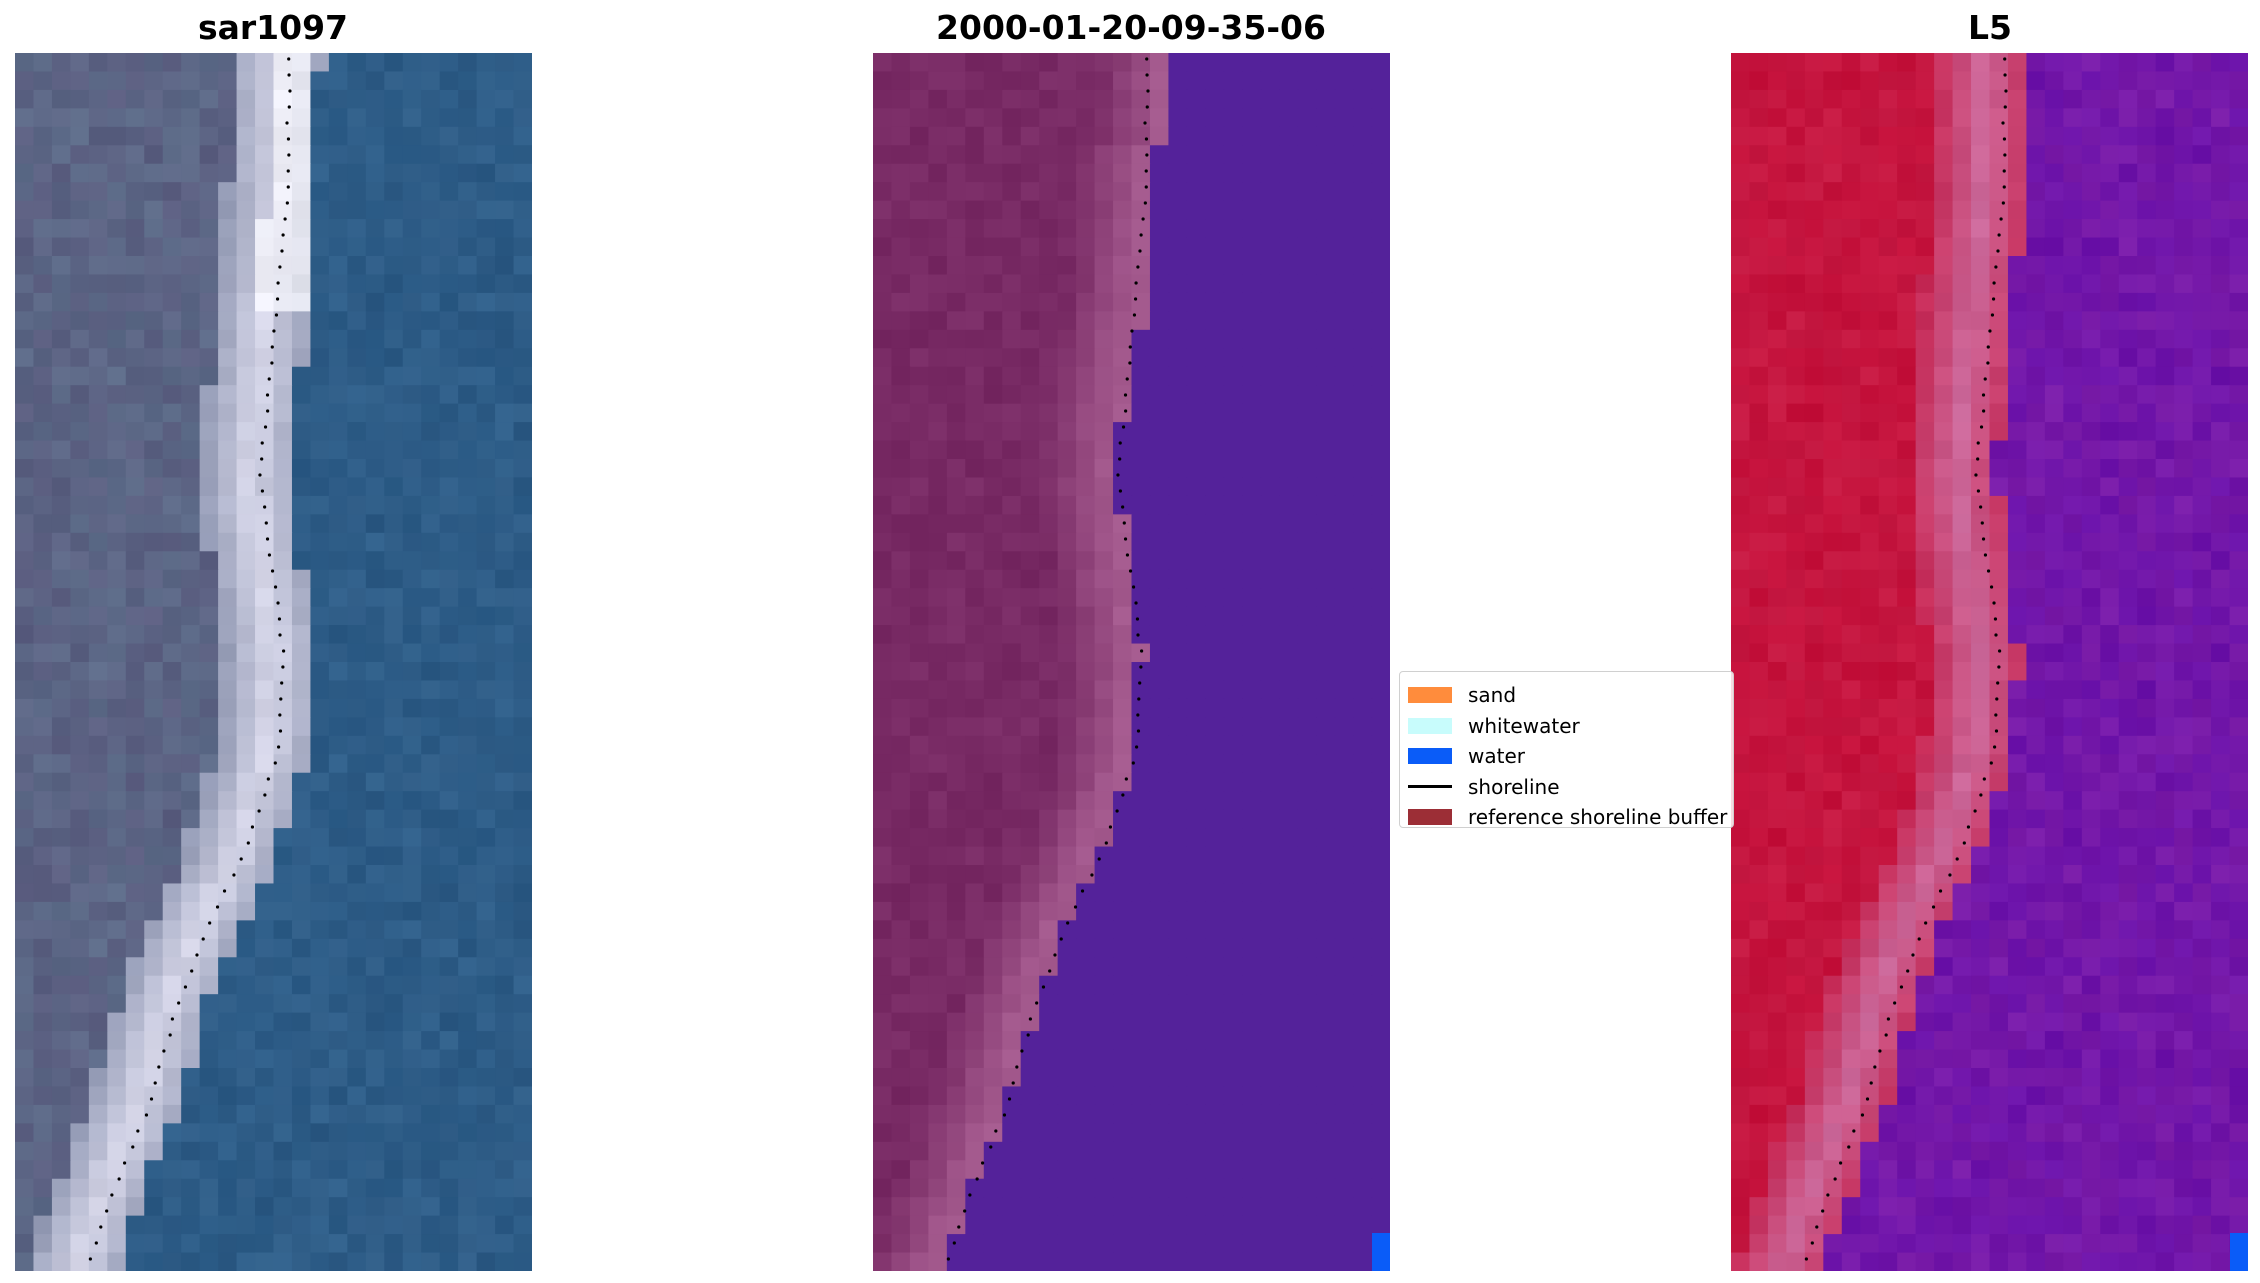 This screenshot has height=1283, width=2260. I want to click on legend-entry-water: water, so click(1566, 756).